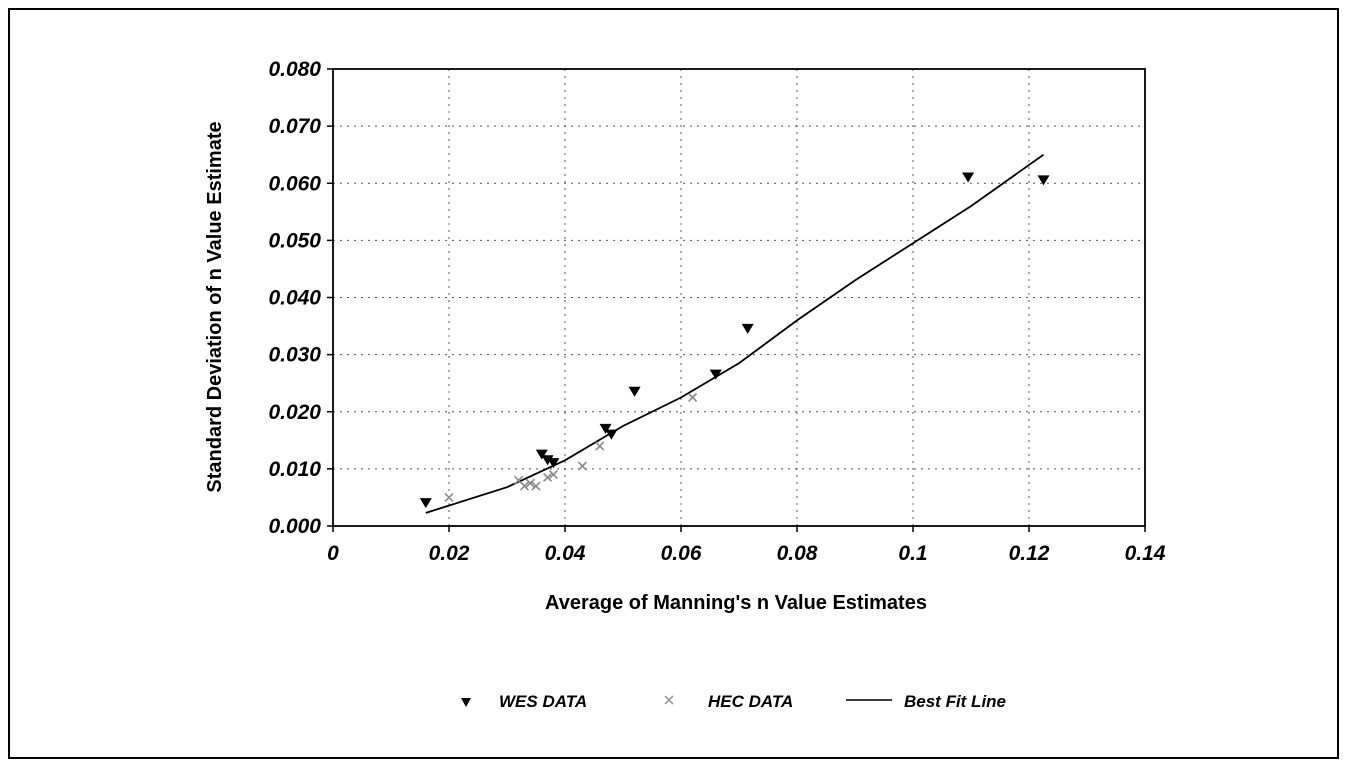  What do you see at coordinates (294, 183) in the screenshot?
I see `y-tick-label: 0.060` at bounding box center [294, 183].